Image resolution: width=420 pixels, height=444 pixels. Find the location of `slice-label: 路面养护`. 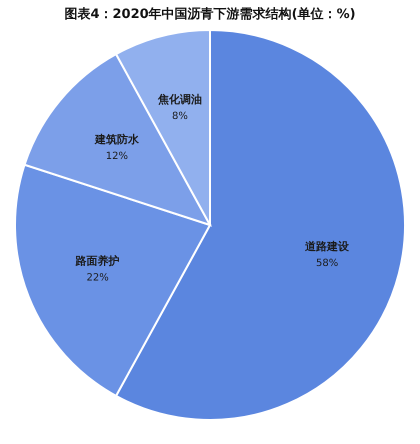

slice-label: 路面养护 is located at coordinates (97, 261).